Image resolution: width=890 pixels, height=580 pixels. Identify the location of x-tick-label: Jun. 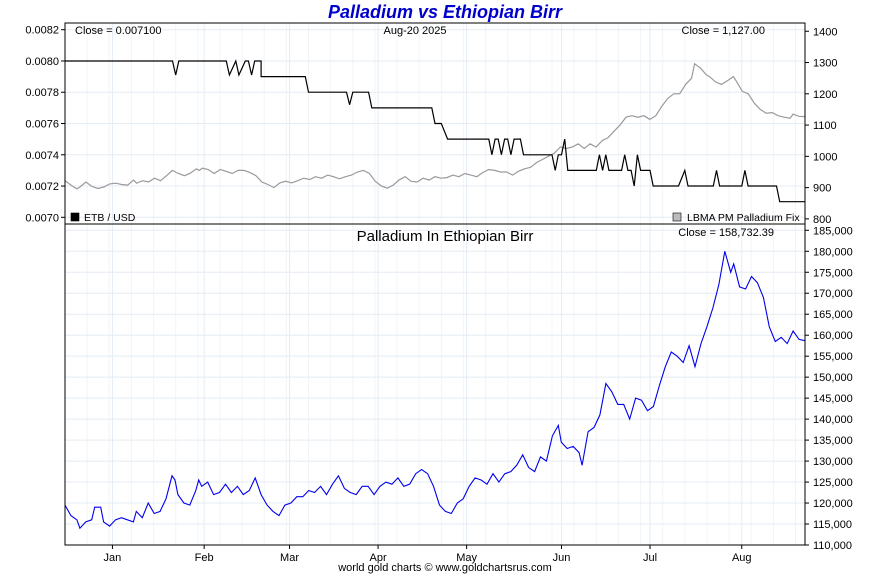
(562, 558).